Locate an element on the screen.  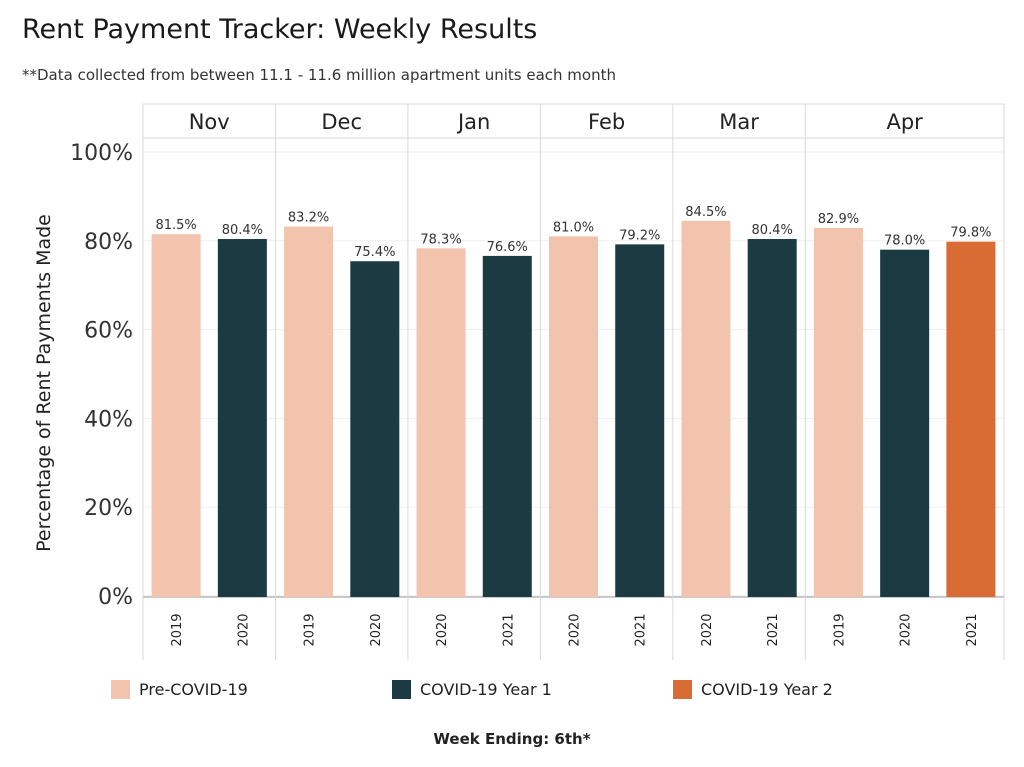
bar-apr-2021 is located at coordinates (971, 419).